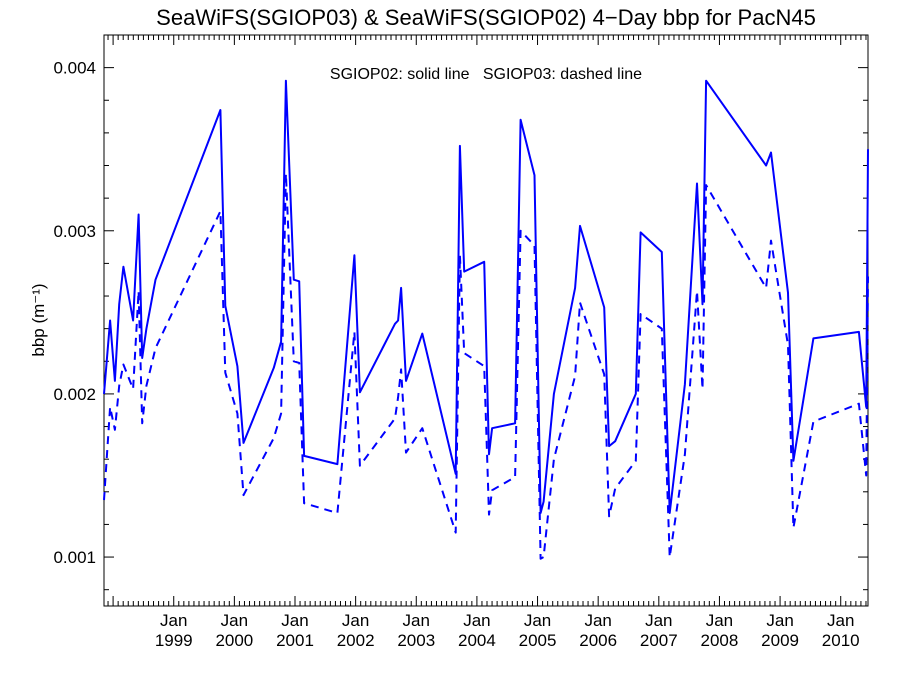  I want to click on x-tick-year-label: 2000, so click(234, 640).